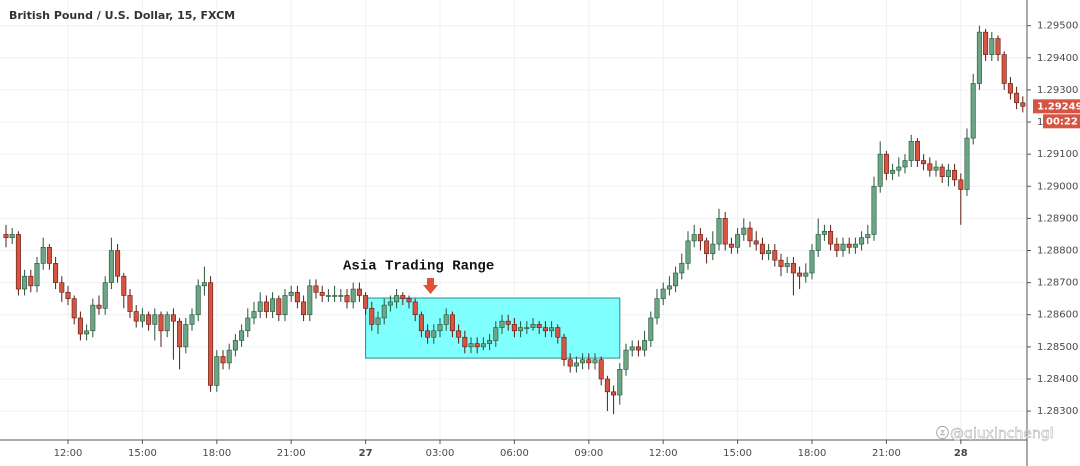  I want to click on y-tick-label: 1.28800, so click(1057, 251).